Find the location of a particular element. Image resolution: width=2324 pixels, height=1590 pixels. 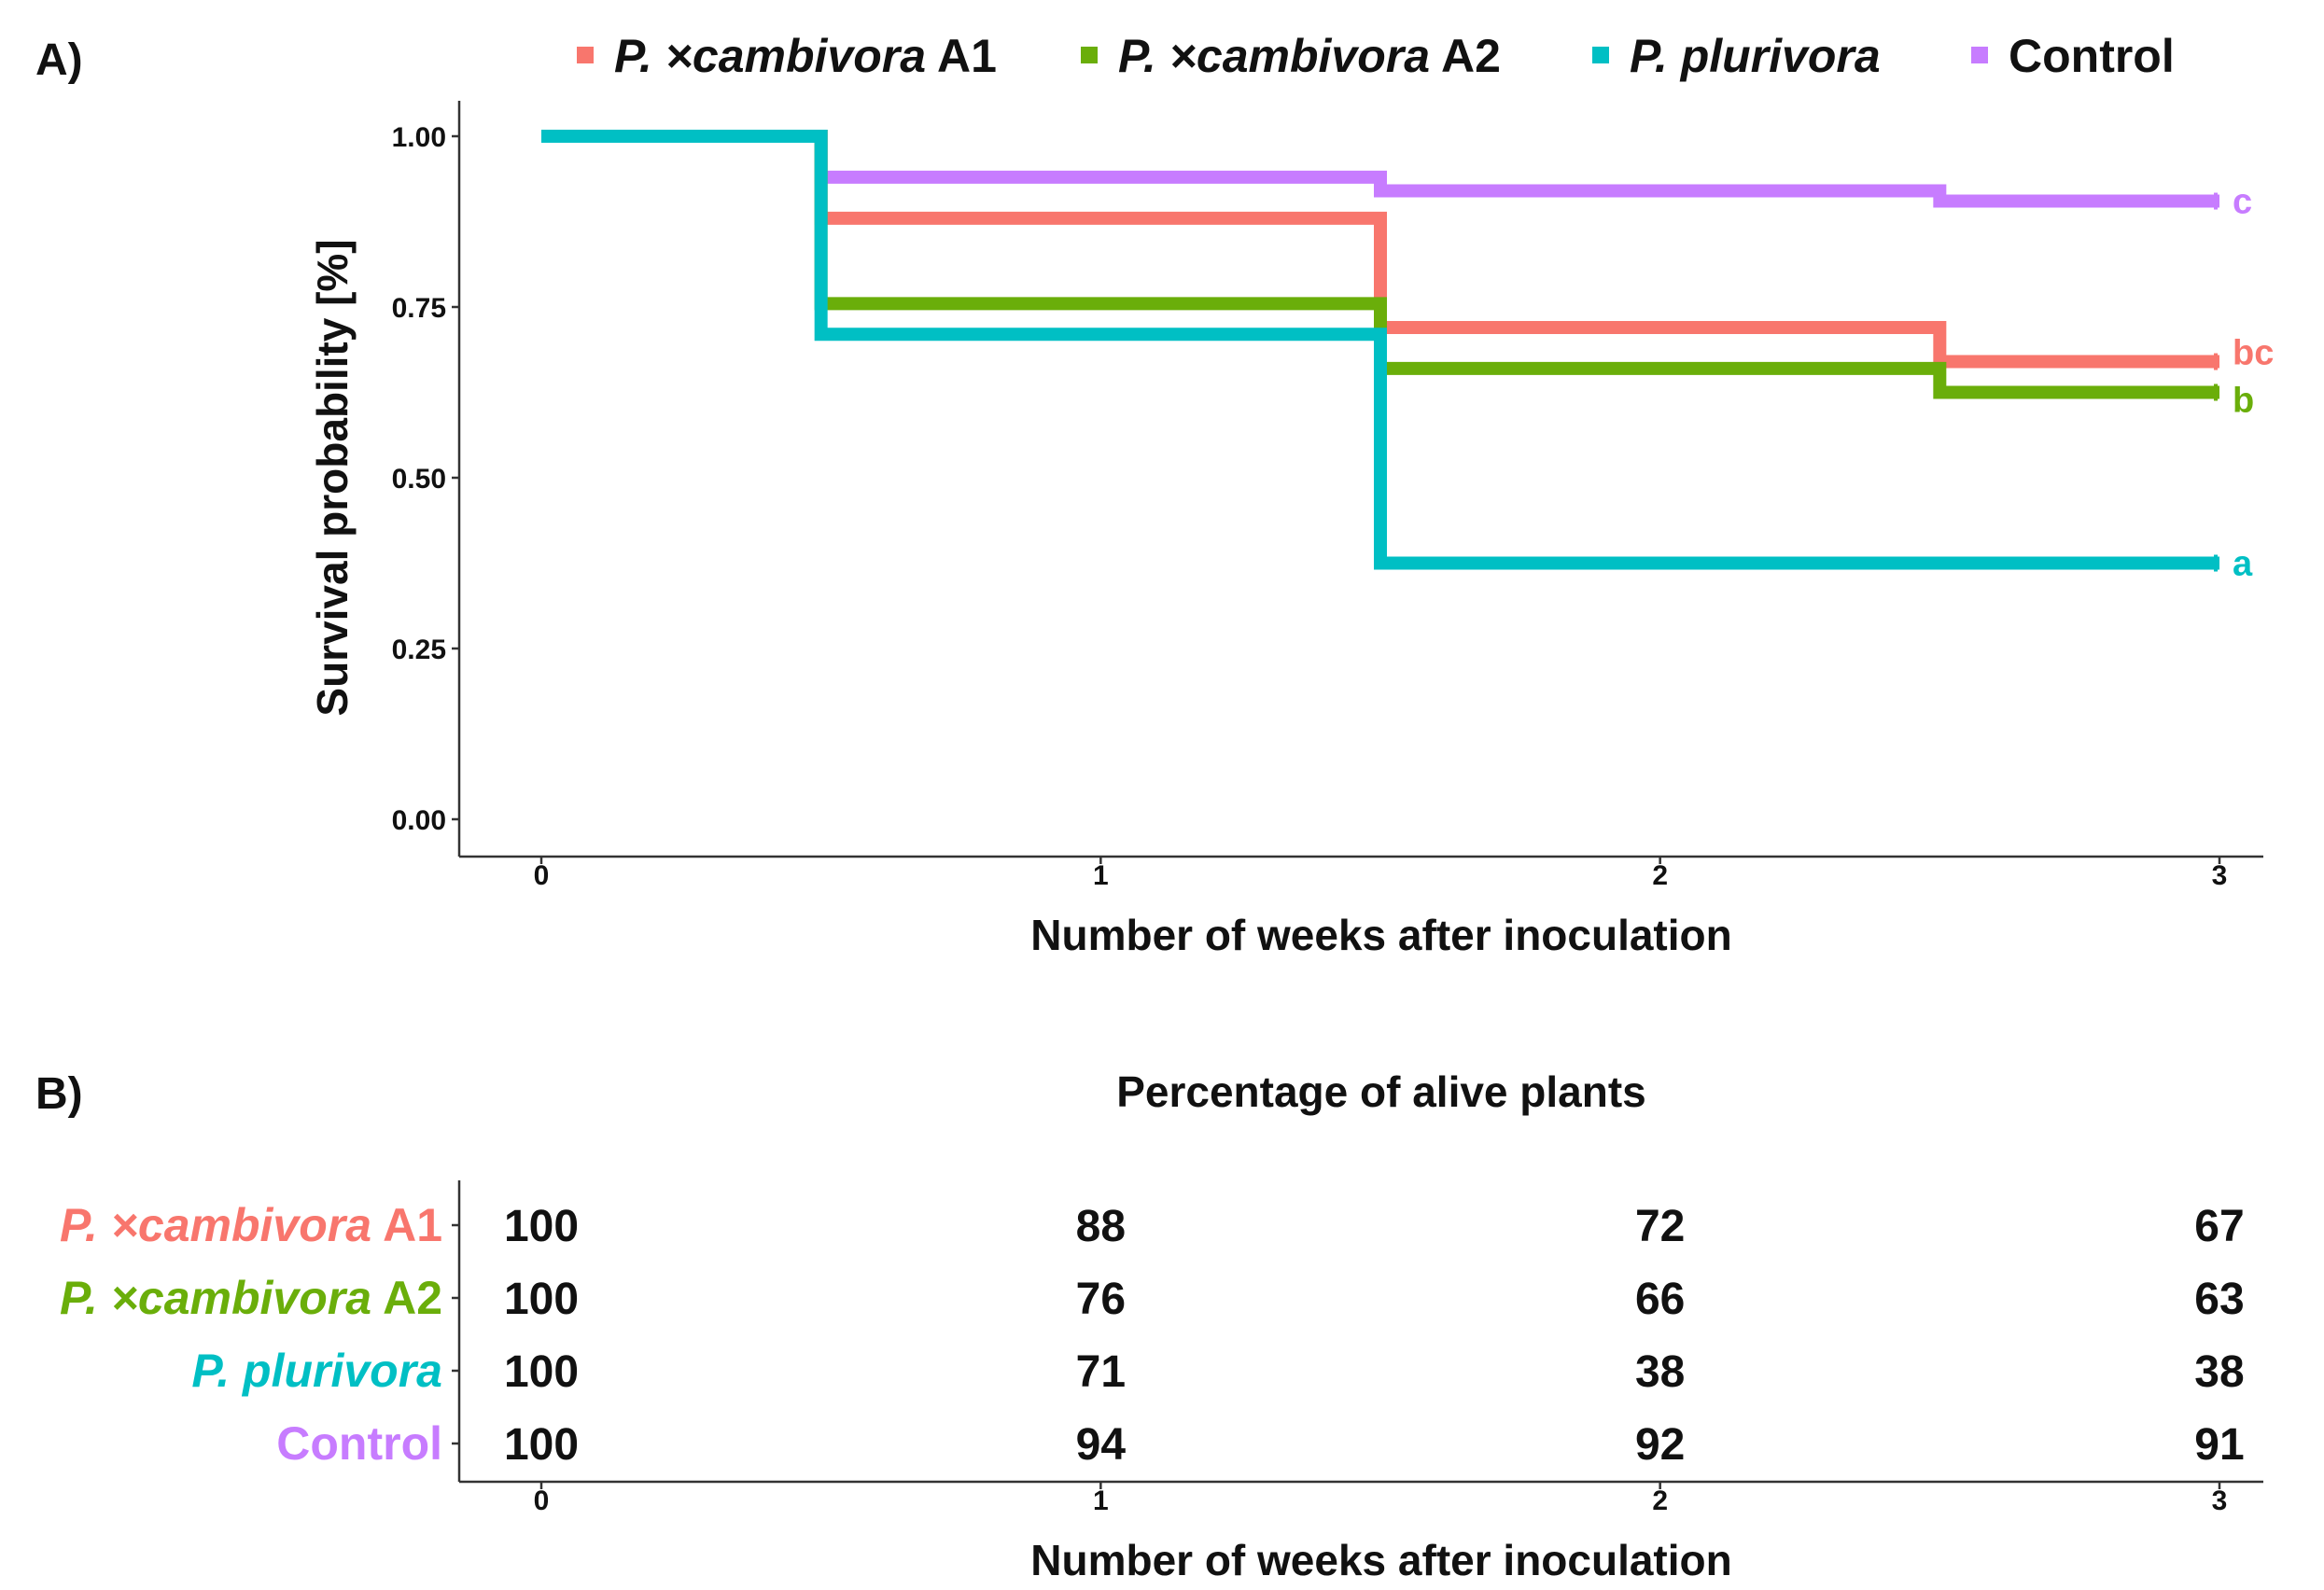

legend-label-a1-suffix: A1 is located at coordinates (961, 56).